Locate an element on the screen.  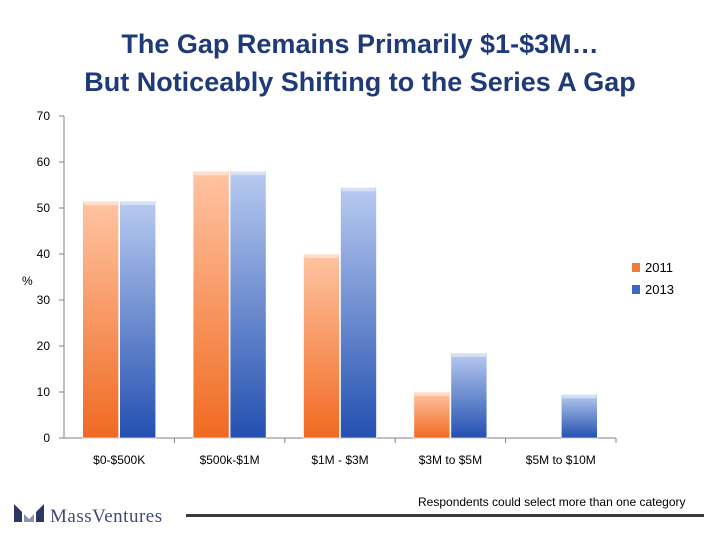
y-tick-label: 40 is located at coordinates (44, 254).